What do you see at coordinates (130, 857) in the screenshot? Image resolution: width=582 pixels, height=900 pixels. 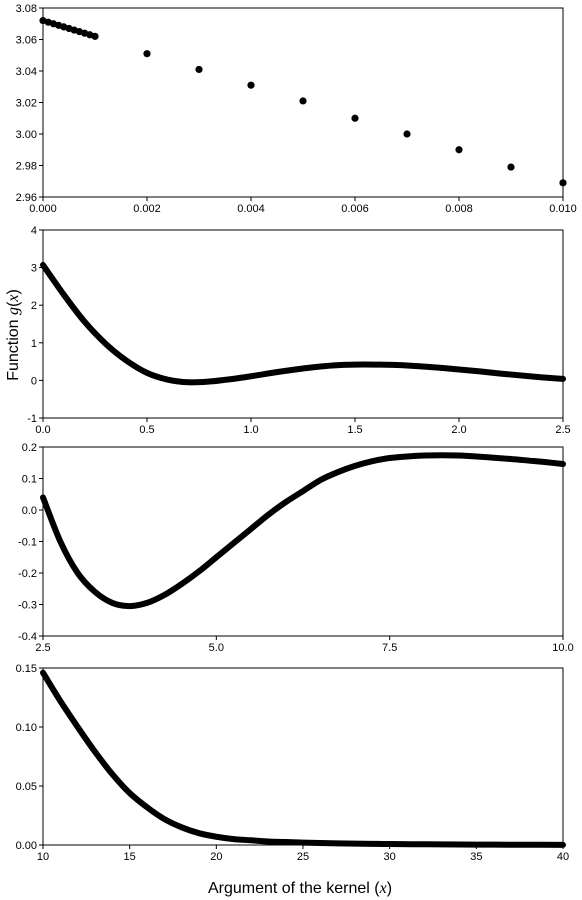 I see `x-tick-label: 15` at bounding box center [130, 857].